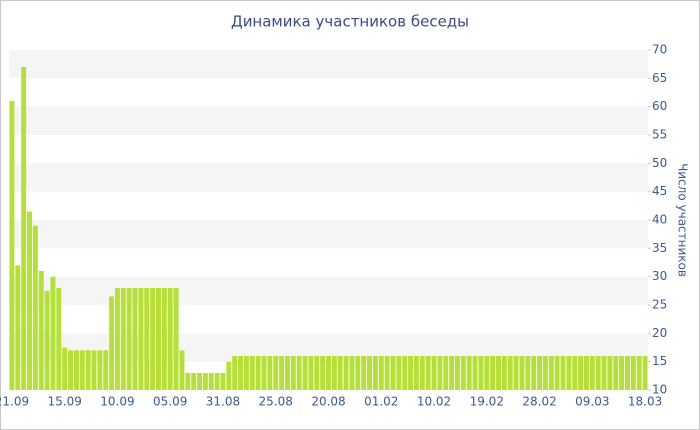 Image resolution: width=700 pixels, height=430 pixels. Describe the element at coordinates (659, 361) in the screenshot. I see `y-tick-label: 15` at that location.